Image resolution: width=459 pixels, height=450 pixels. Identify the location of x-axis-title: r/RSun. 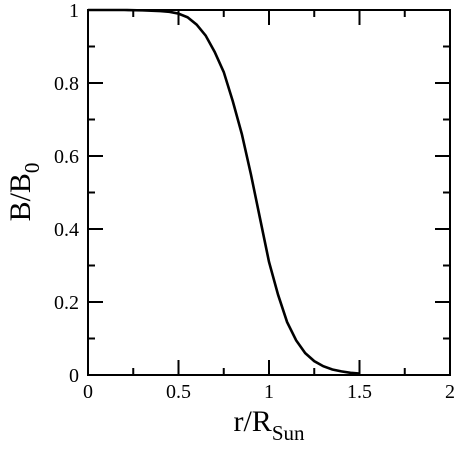
(269, 425).